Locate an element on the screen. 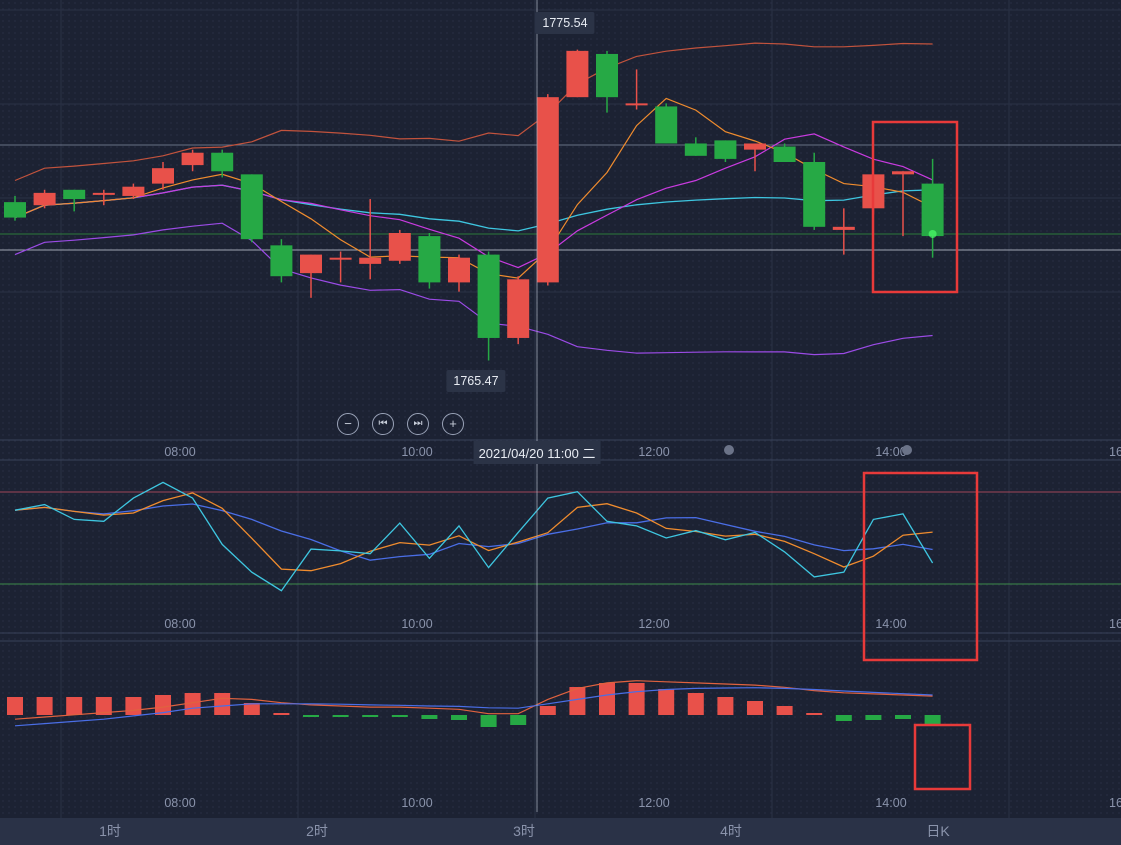 The width and height of the screenshot is (1121, 845). live-price-dot is located at coordinates (932, 234).